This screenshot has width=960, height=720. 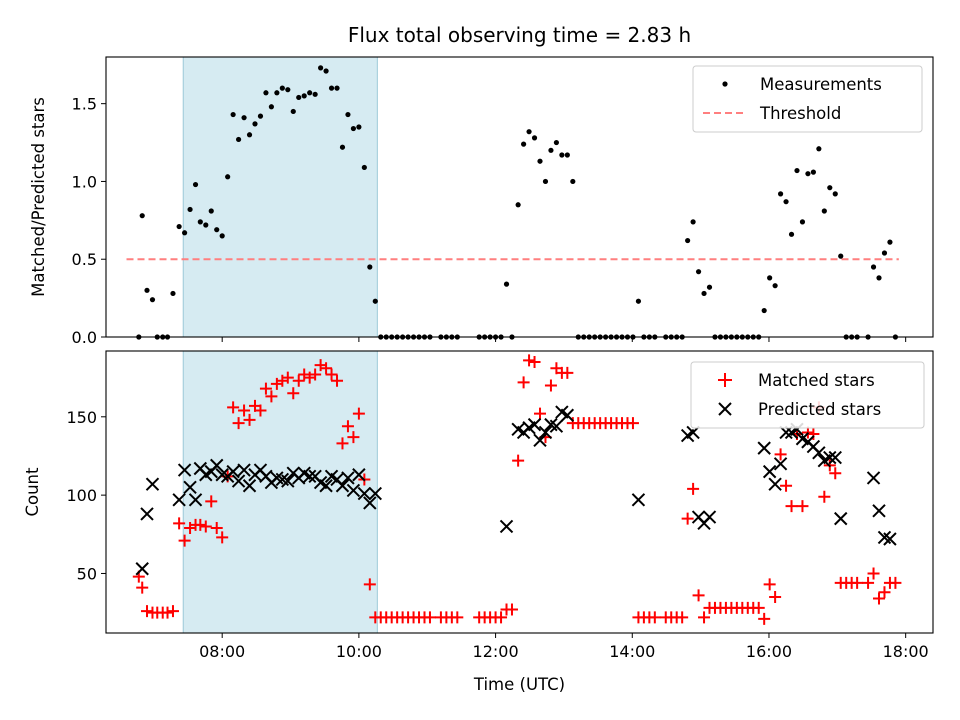 I want to click on x-axis-label: Time (UTC), so click(x=519, y=684).